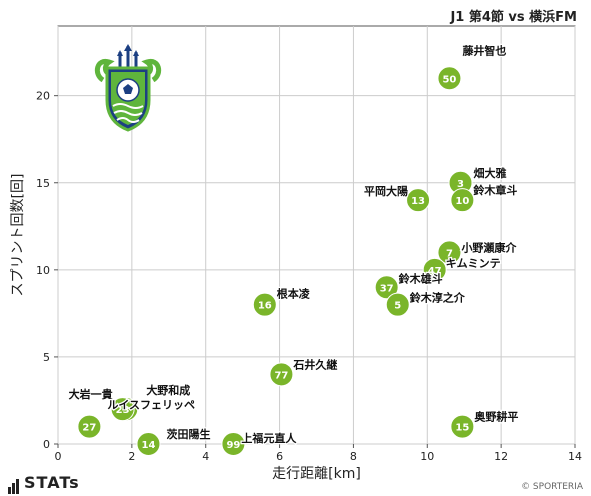 The width and height of the screenshot is (591, 496). I want to click on x-tick-label: 0, so click(58, 456).